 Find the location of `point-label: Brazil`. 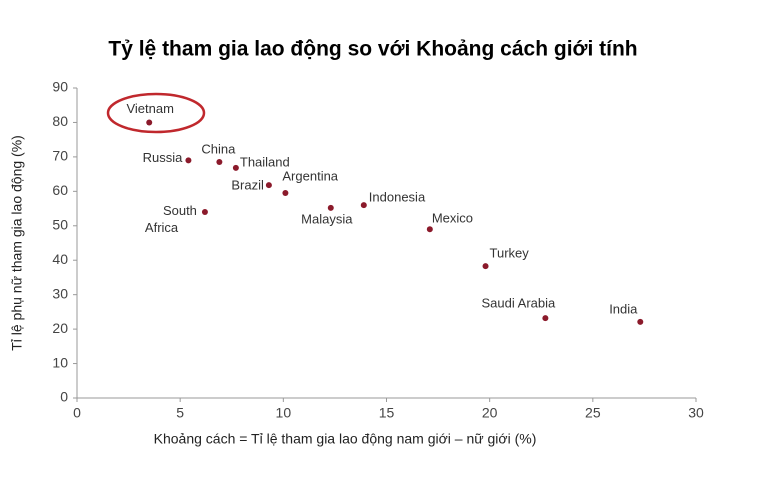

point-label: Brazil is located at coordinates (247, 185).